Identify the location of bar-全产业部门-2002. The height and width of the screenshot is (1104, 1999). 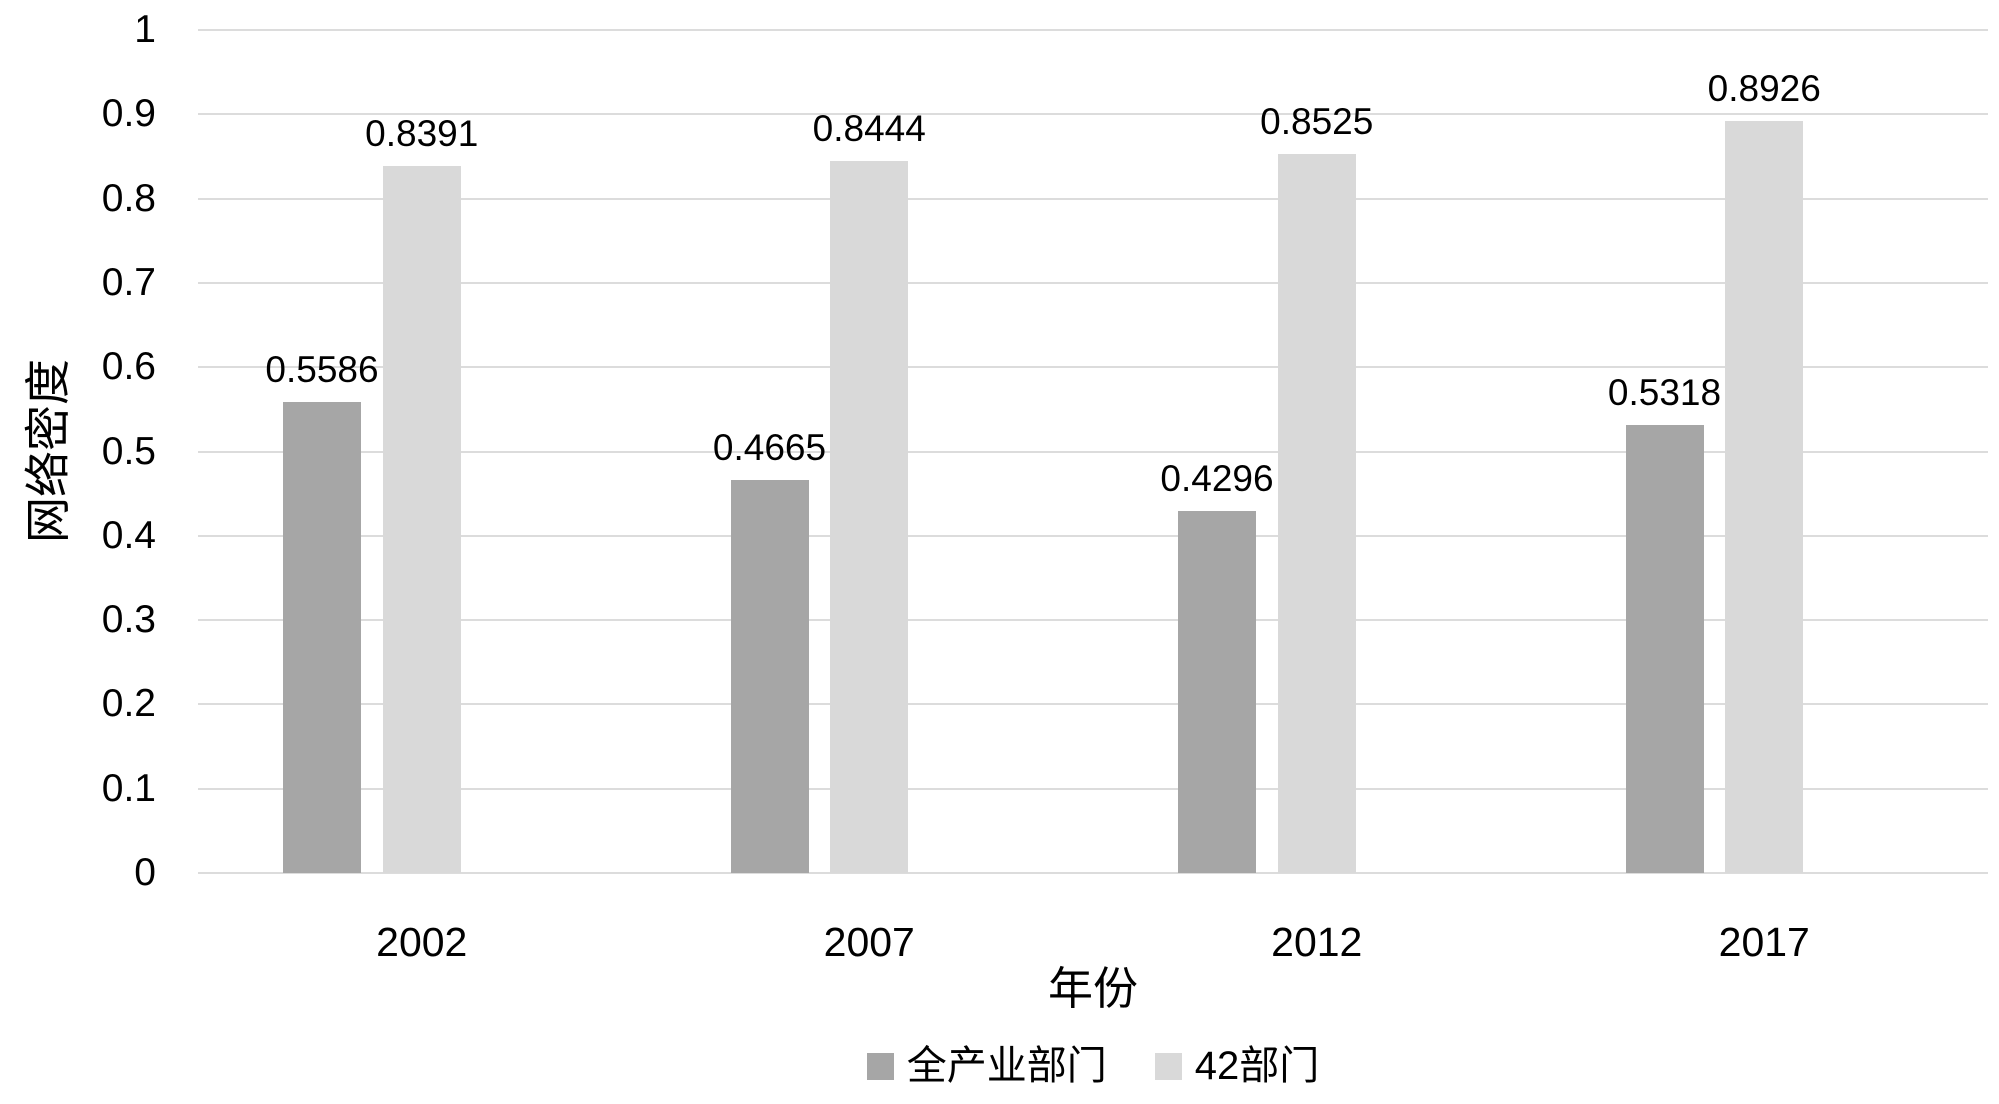
(322, 637).